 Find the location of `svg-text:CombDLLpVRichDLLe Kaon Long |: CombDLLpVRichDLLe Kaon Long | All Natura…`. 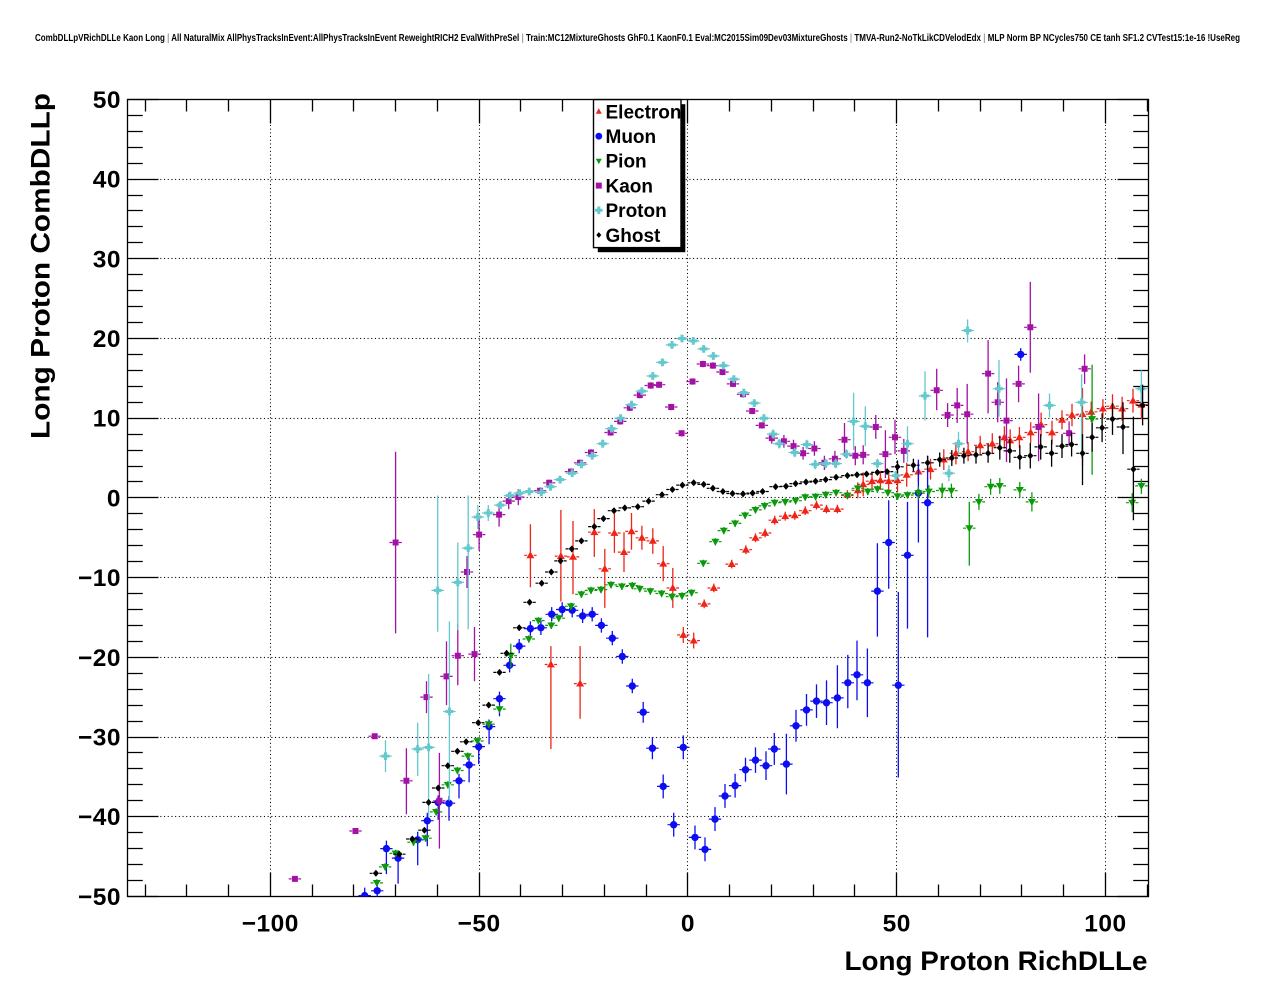

svg-text:CombDLLpVRichDLLe Kaon Long |: CombDLLpVRichDLLe Kaon Long | All Natura… is located at coordinates (637, 38).